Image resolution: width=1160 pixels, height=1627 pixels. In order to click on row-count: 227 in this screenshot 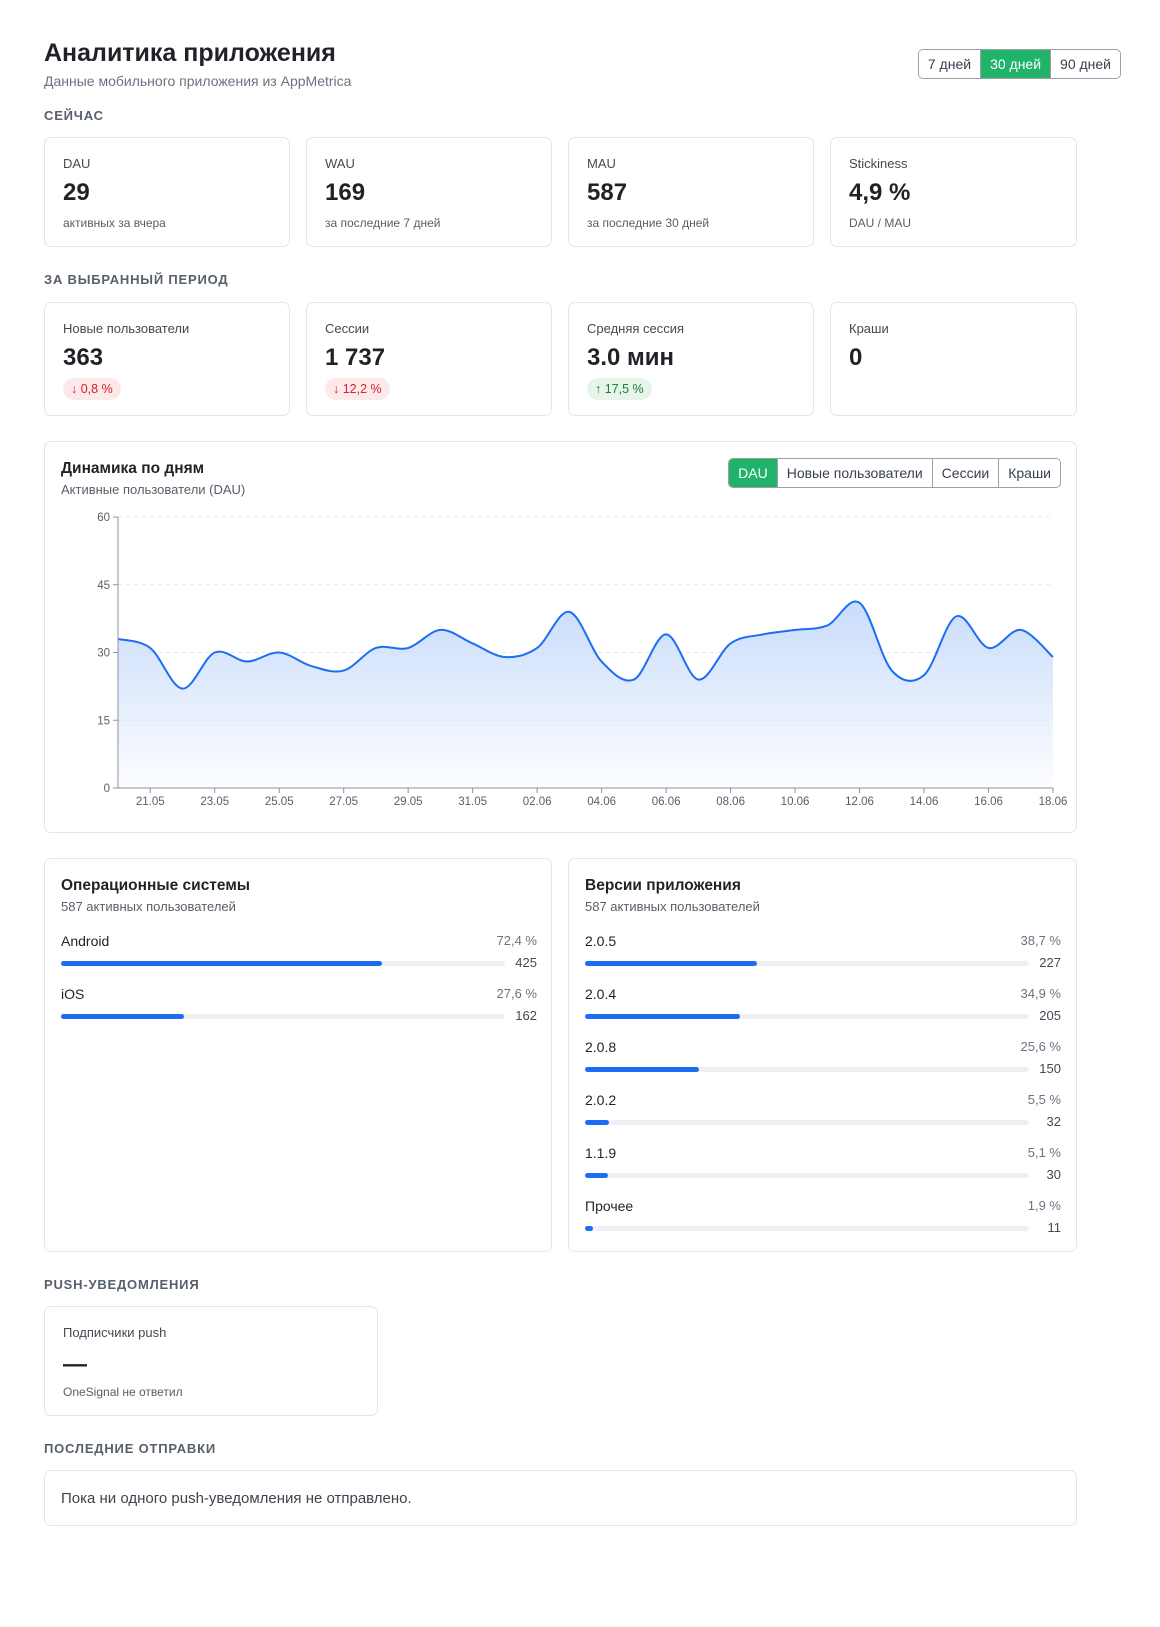, I will do `click(1050, 962)`.